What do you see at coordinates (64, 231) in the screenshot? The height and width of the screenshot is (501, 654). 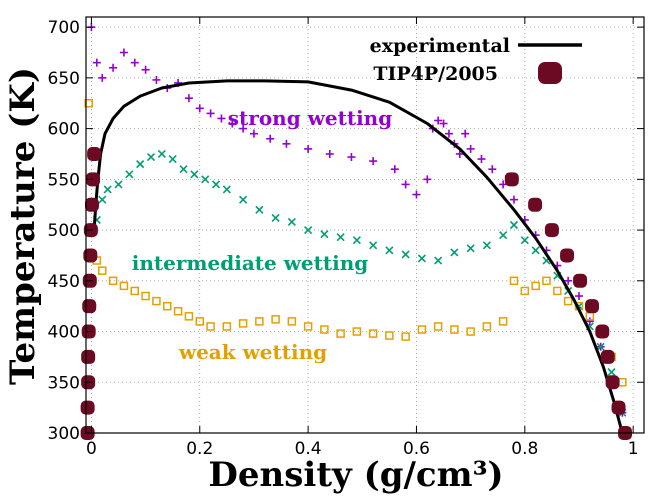 I see `y-tick-label: 500` at bounding box center [64, 231].